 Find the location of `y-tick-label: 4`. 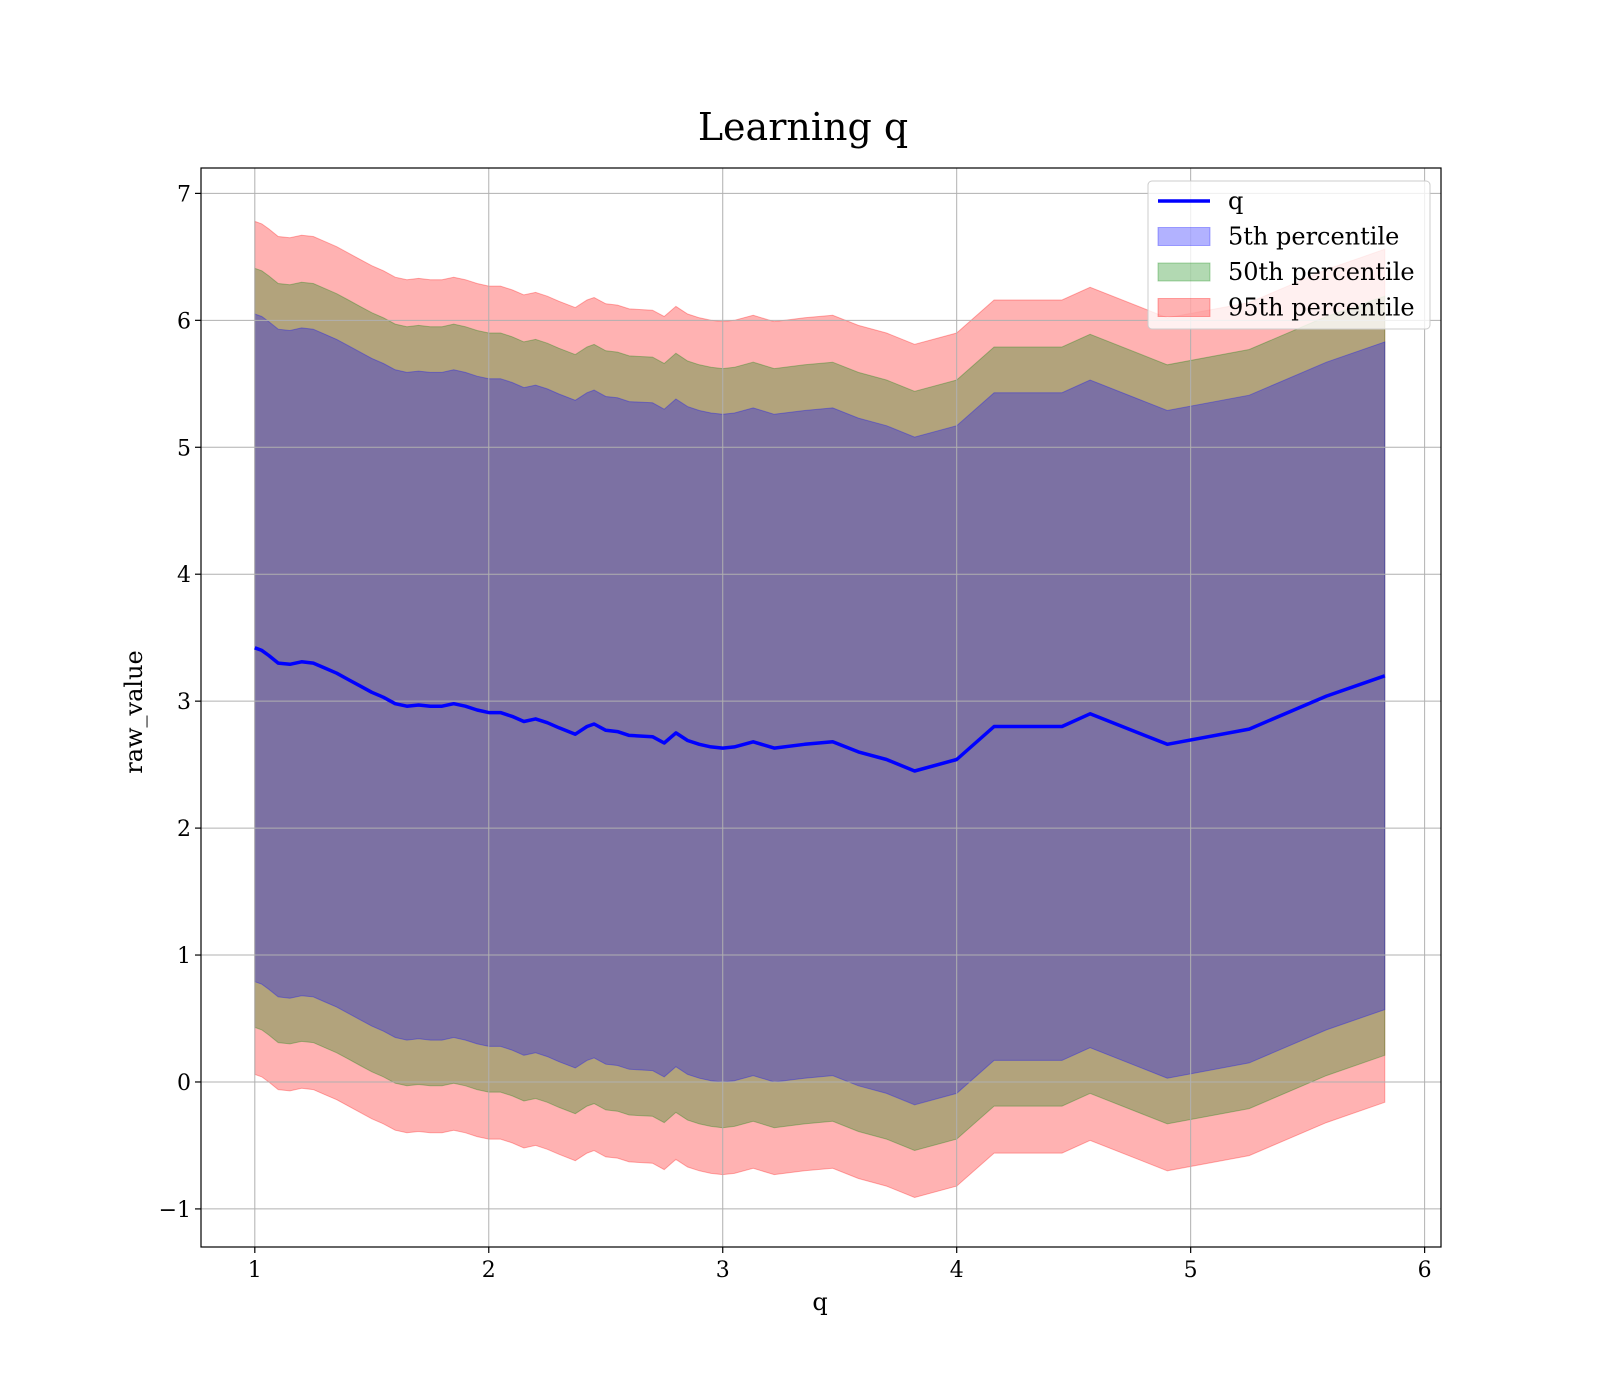

y-tick-label: 4 is located at coordinates (184, 575).